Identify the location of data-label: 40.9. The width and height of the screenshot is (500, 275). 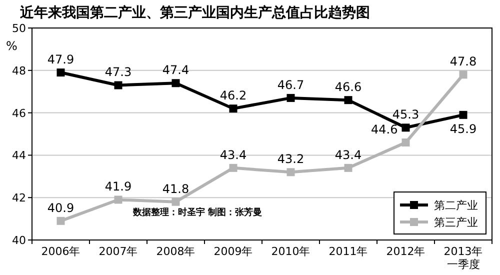
(60, 207).